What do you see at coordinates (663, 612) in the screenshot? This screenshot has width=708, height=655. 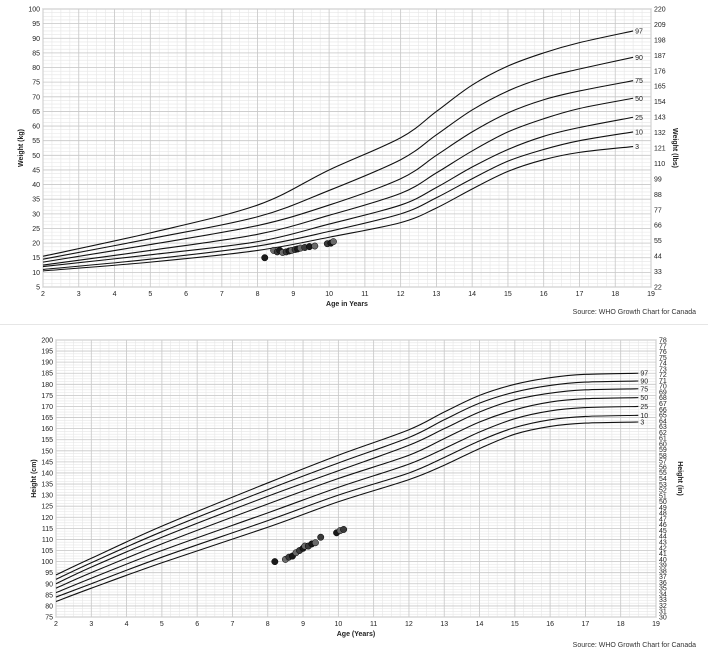 I see `height-y-right-tick-label: 31` at bounding box center [663, 612].